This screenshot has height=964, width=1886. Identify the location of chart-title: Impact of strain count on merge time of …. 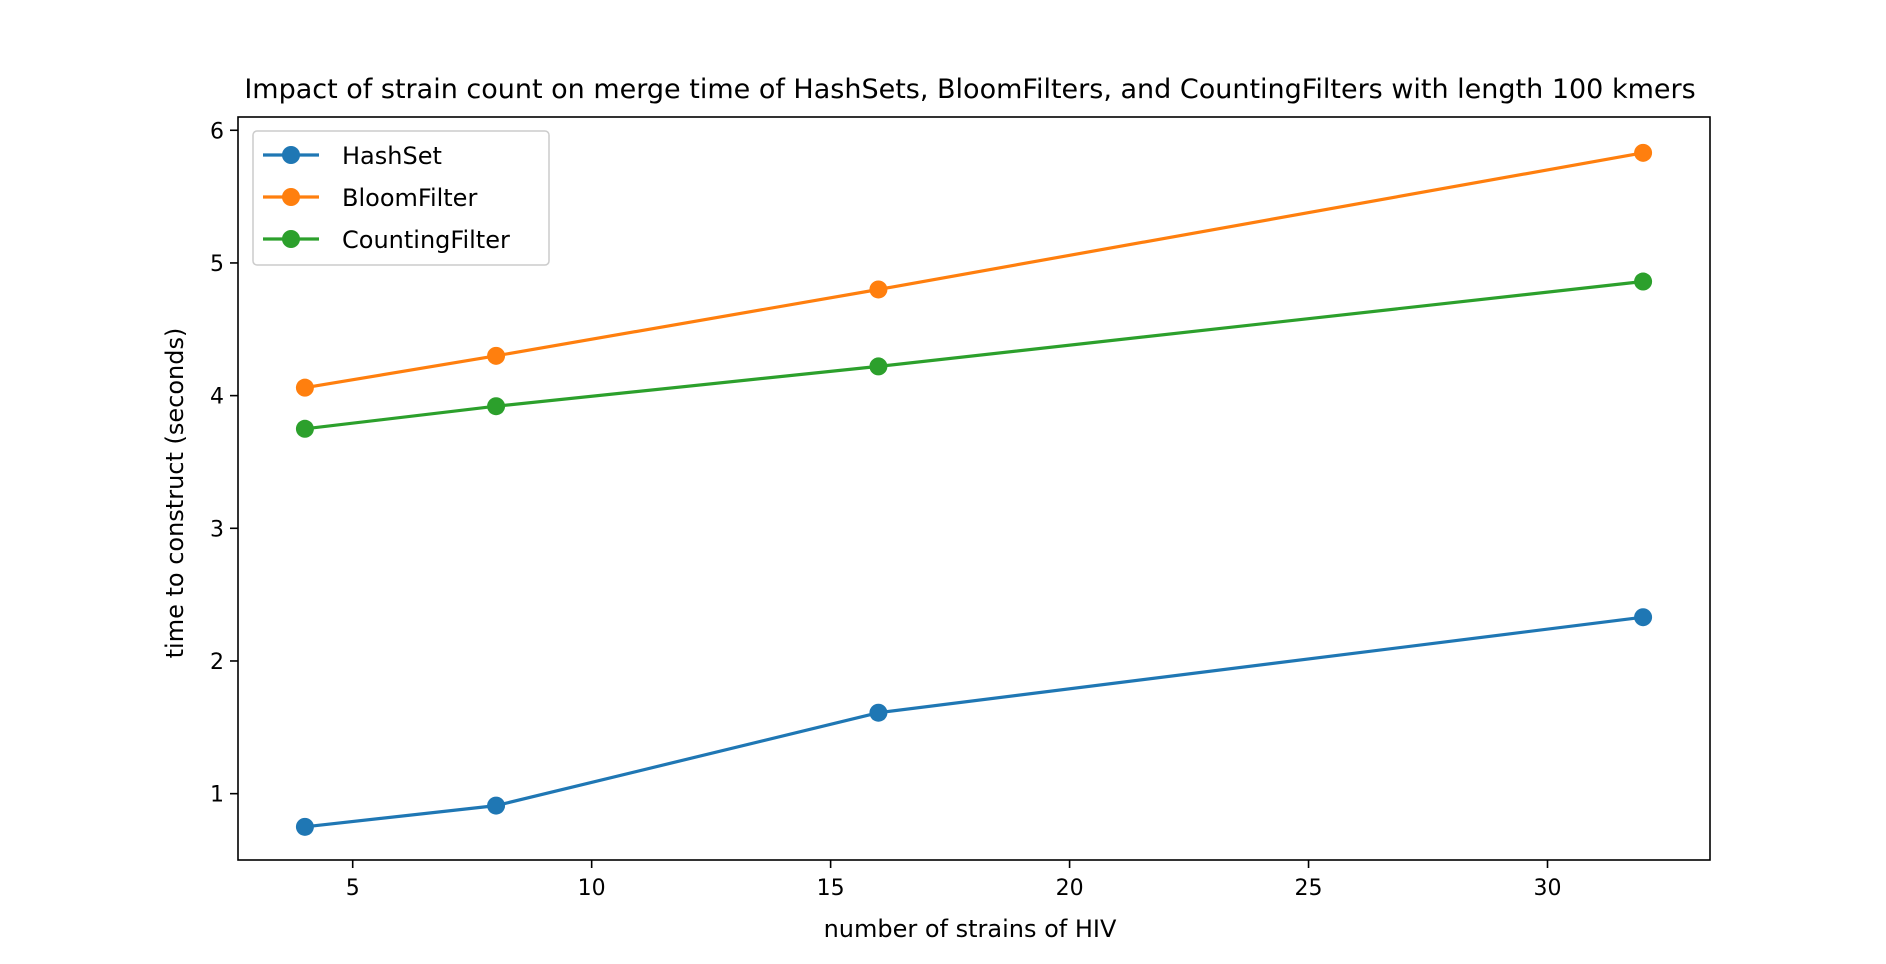
(969, 89).